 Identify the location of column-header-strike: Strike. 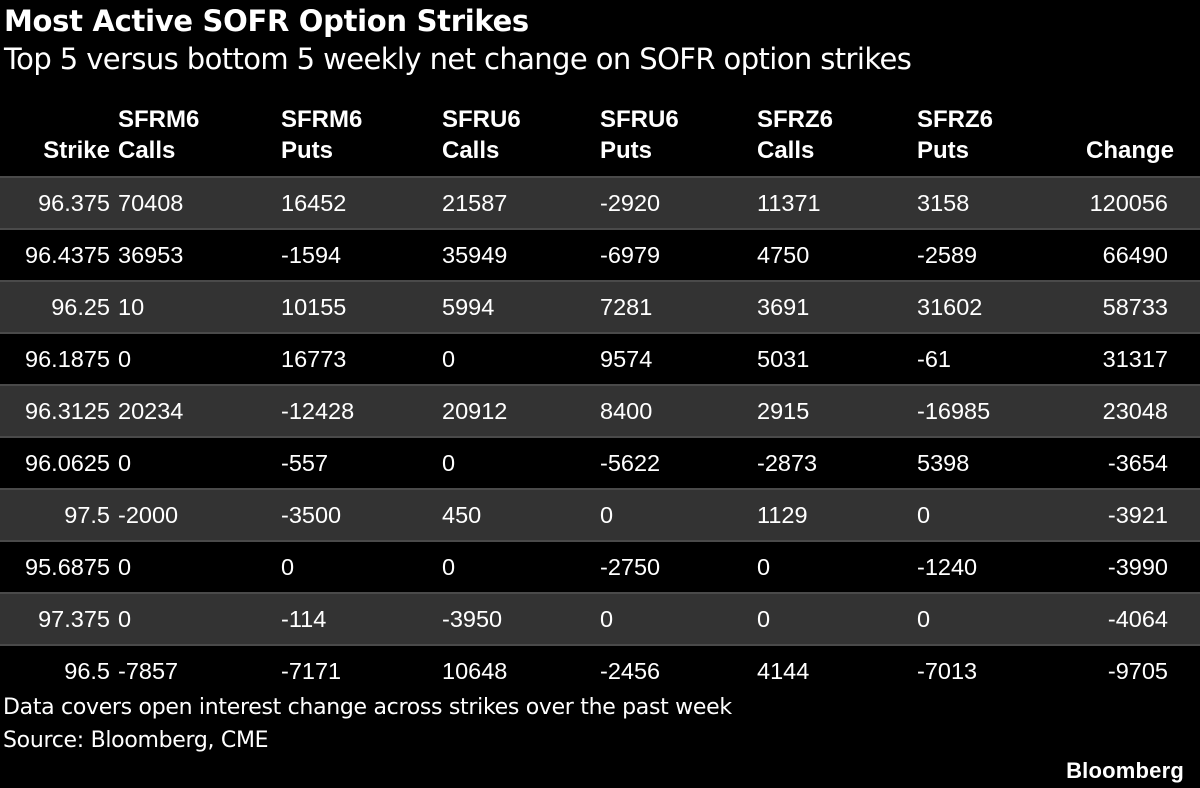
(76, 150).